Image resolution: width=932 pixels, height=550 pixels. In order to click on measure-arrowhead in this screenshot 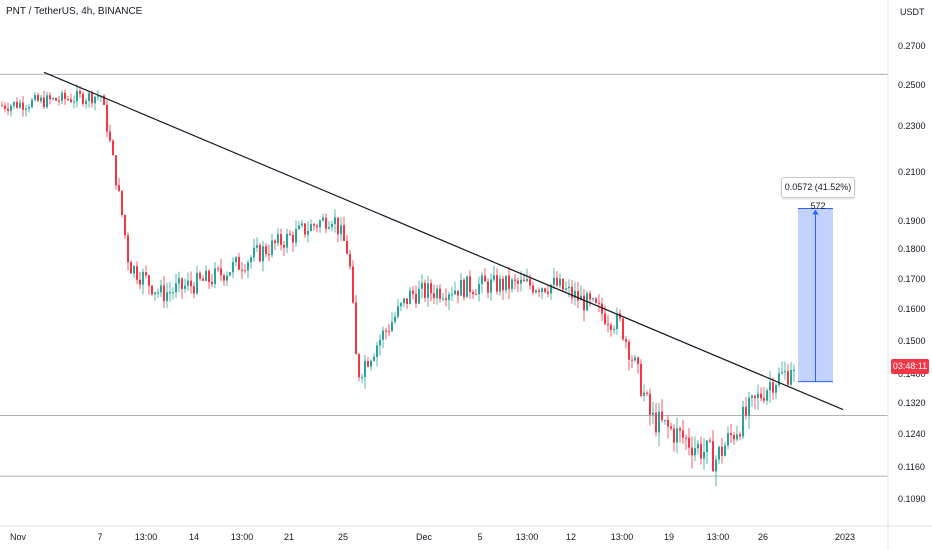, I will do `click(815, 212)`.